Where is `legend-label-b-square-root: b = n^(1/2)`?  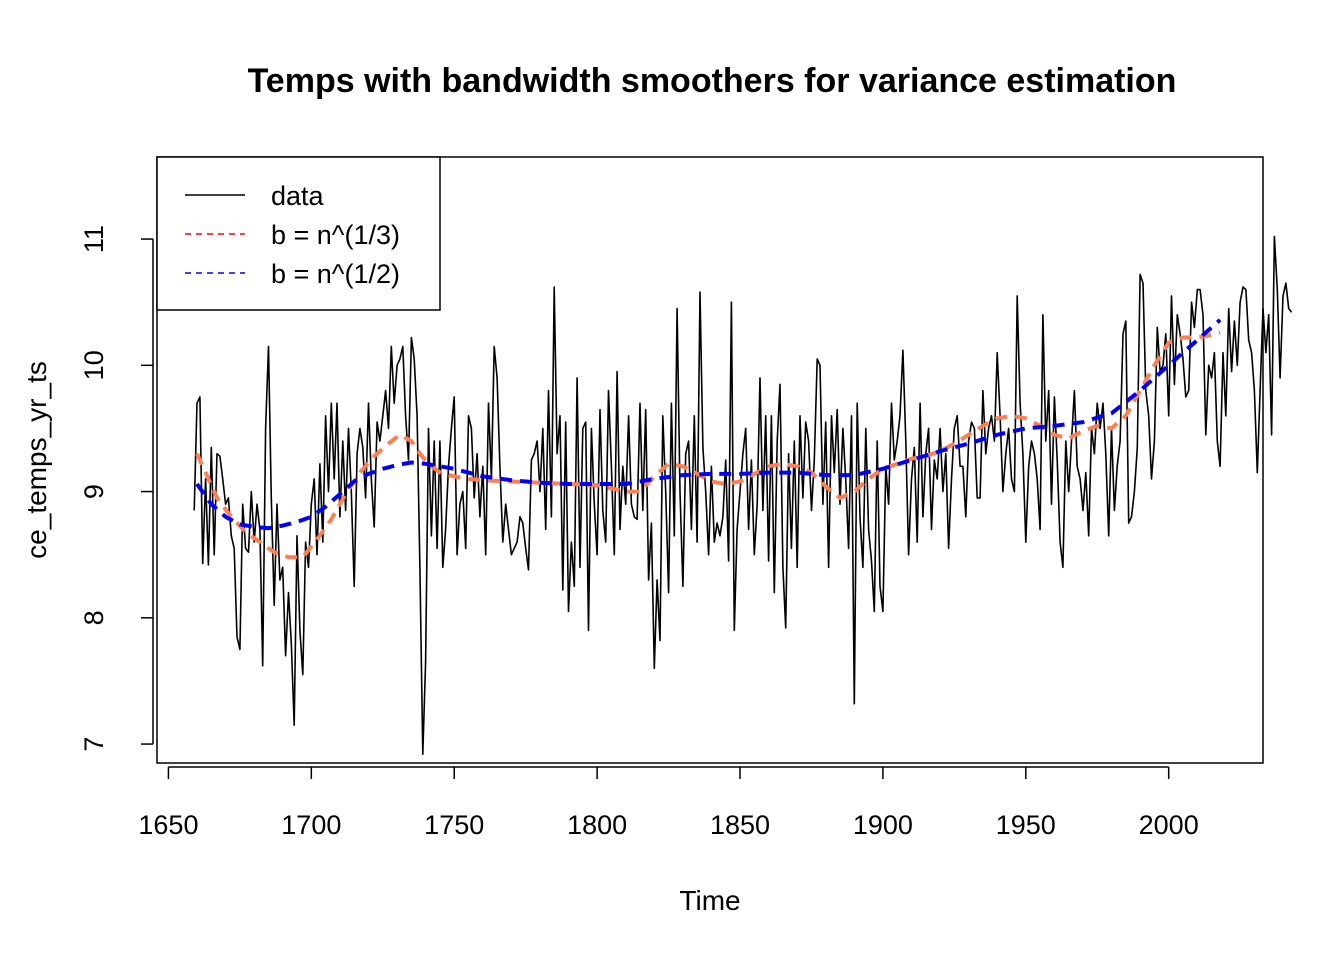
legend-label-b-square-root: b = n^(1/2) is located at coordinates (335, 274).